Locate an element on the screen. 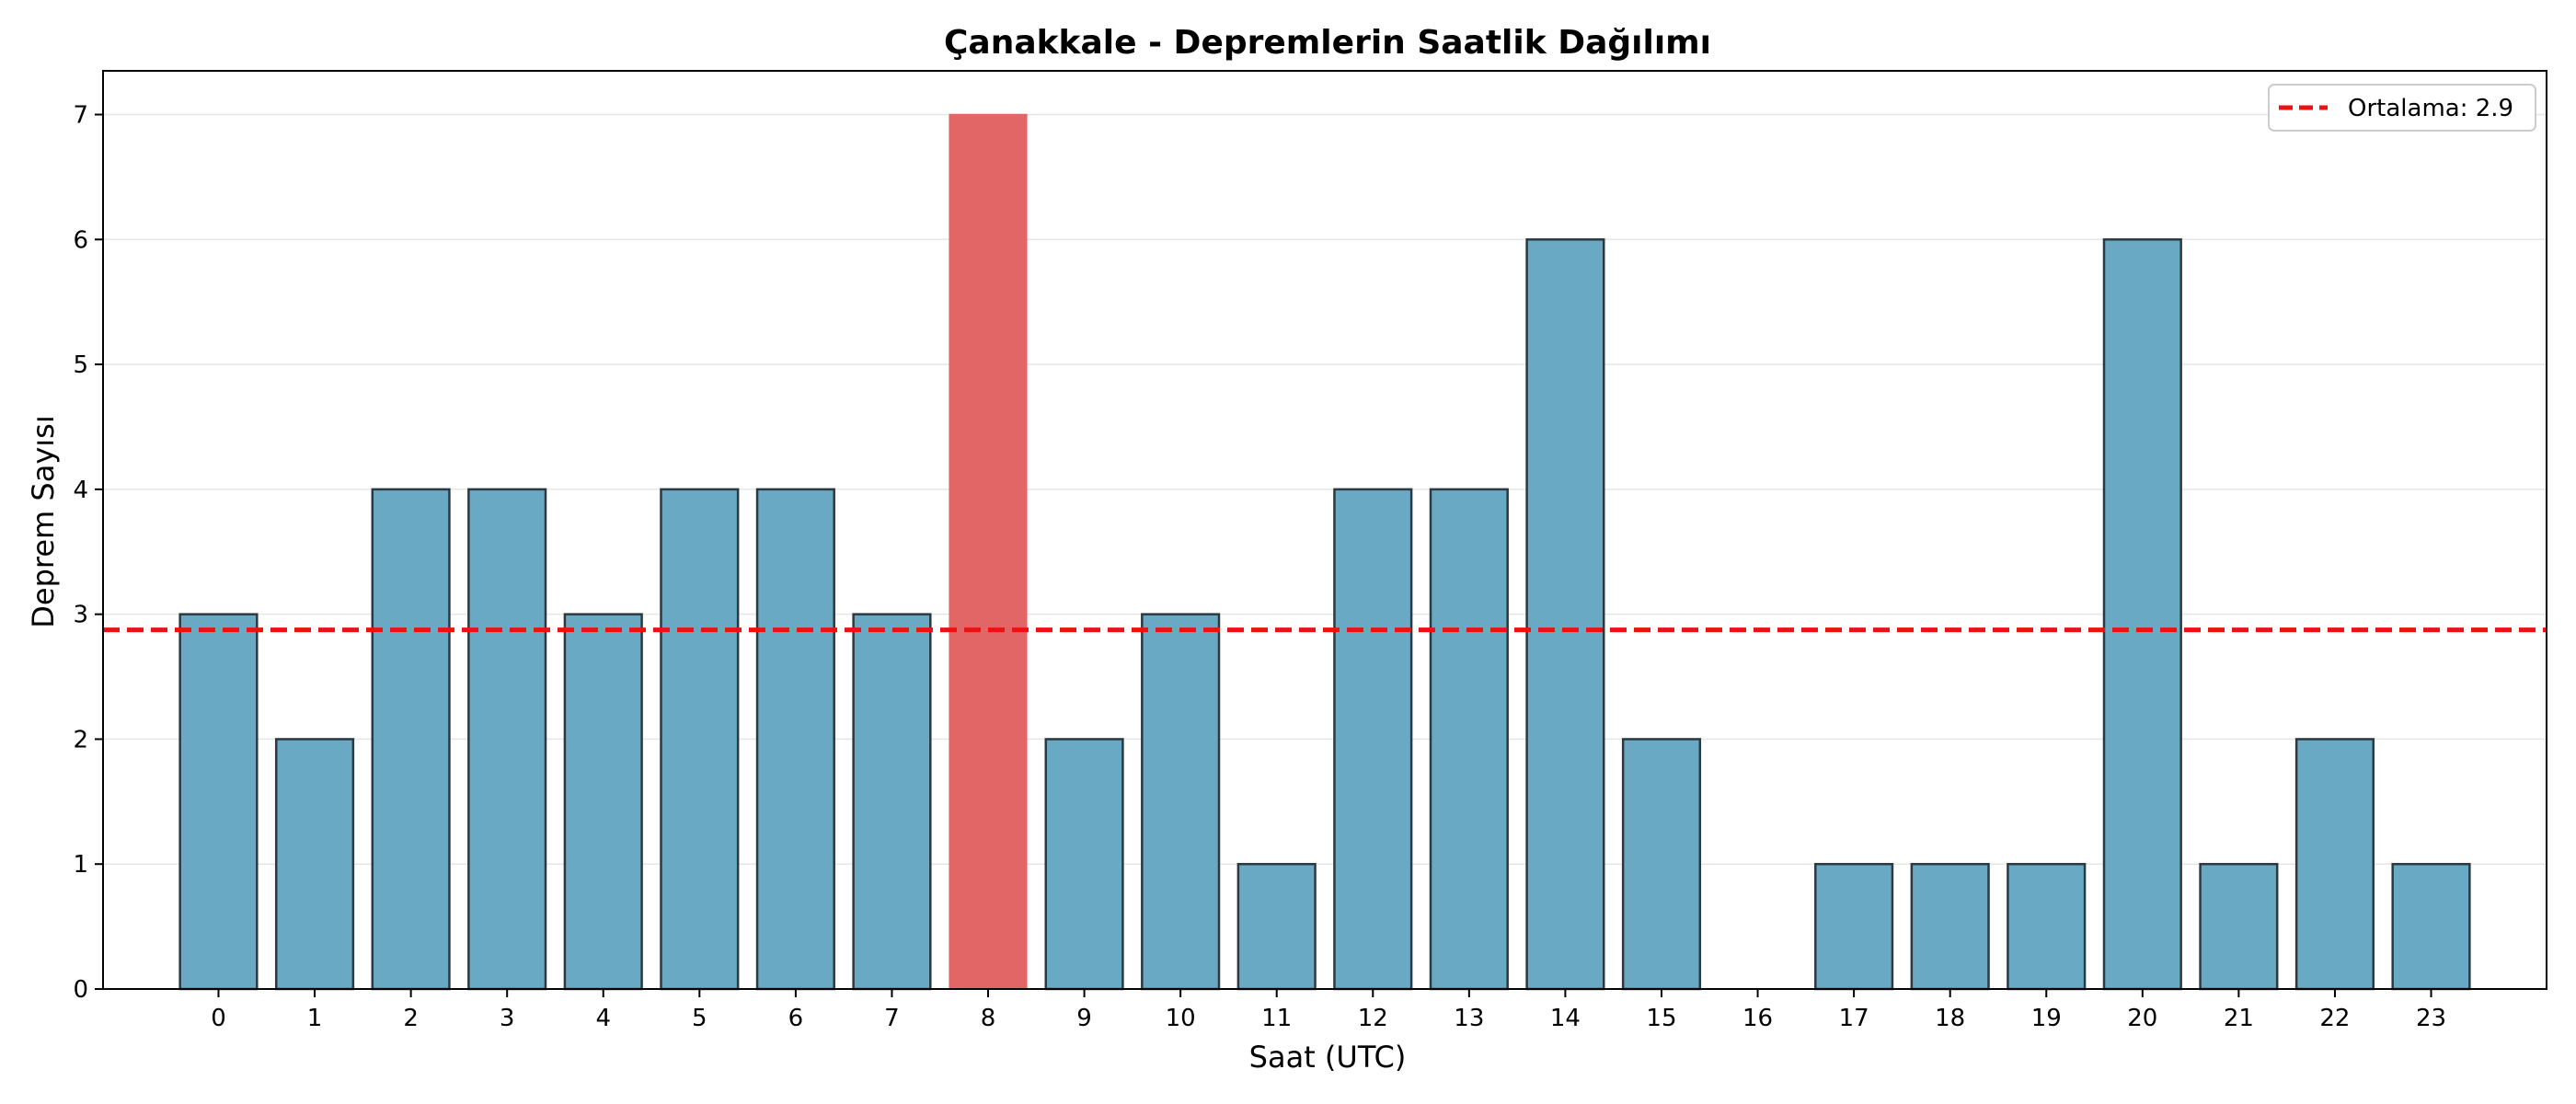 This screenshot has width=2576, height=1104. y-tick-label: 6 is located at coordinates (80, 240).